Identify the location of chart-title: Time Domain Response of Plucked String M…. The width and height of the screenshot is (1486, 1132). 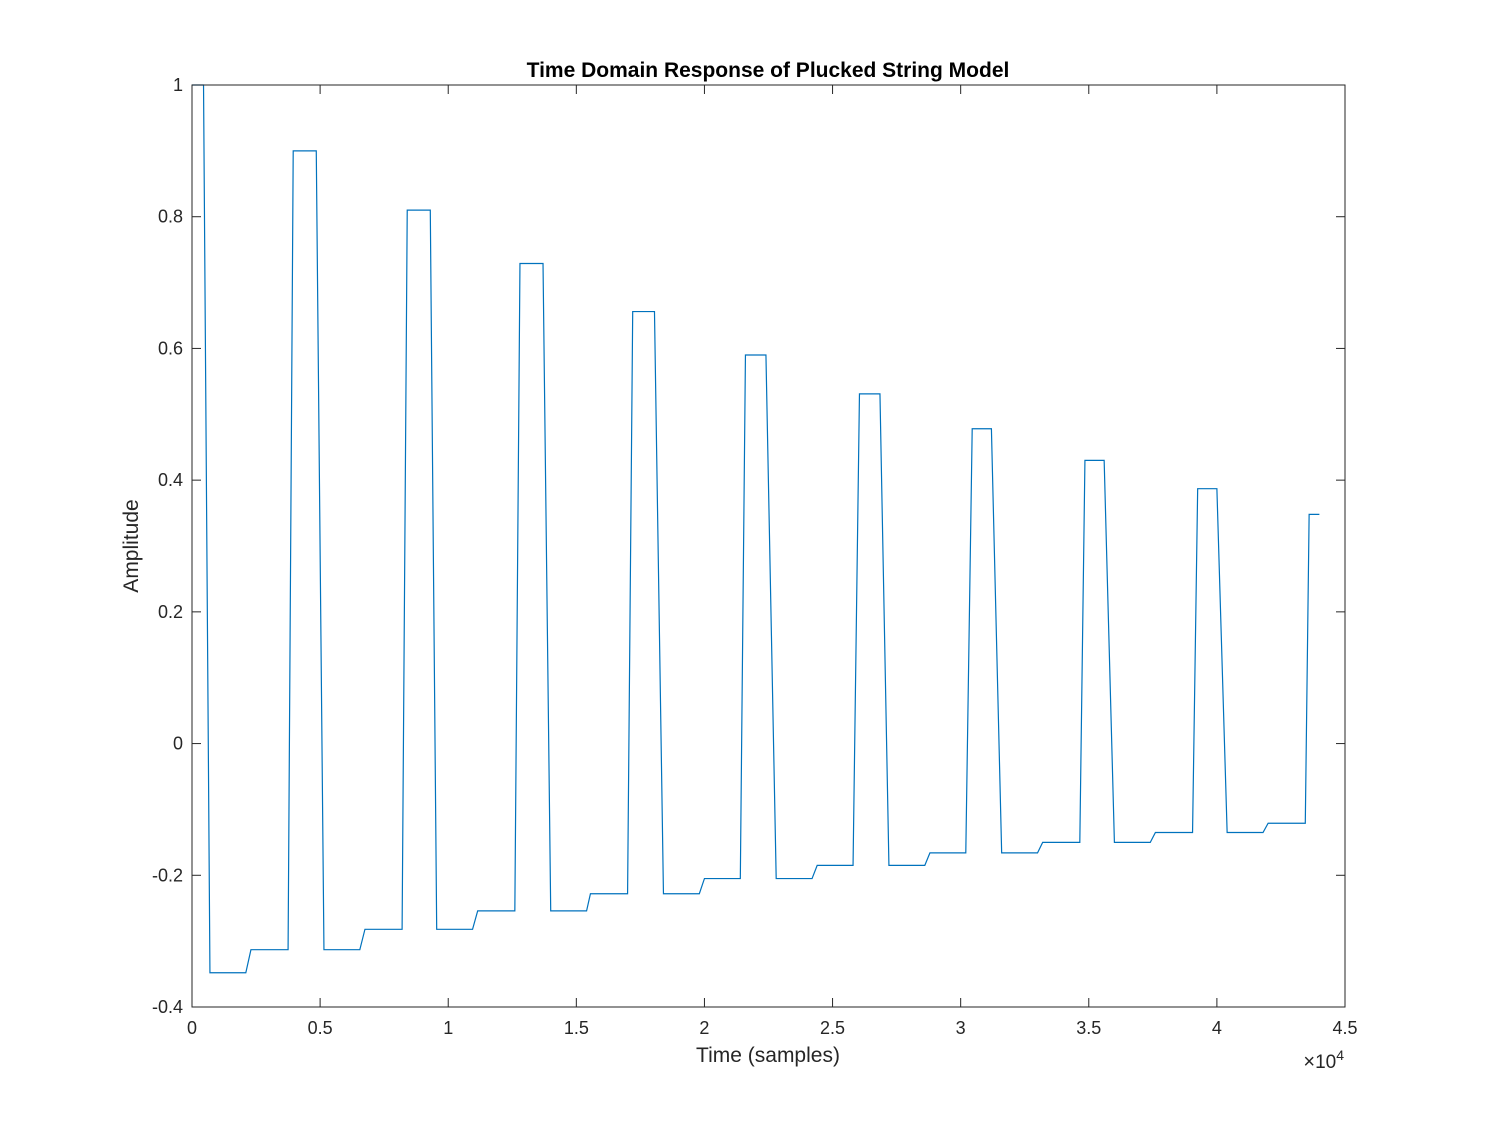
(768, 70).